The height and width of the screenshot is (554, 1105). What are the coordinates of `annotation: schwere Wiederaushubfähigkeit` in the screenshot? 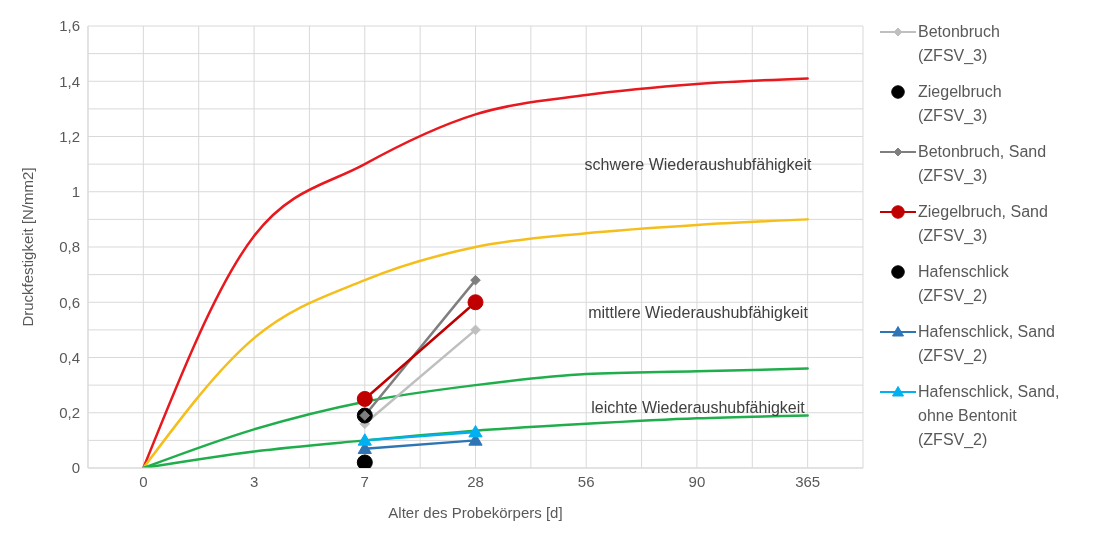 It's located at (698, 165).